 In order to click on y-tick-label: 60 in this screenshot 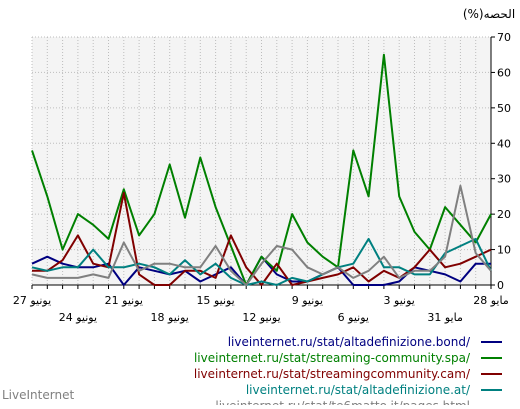, I will do `click(504, 72)`.